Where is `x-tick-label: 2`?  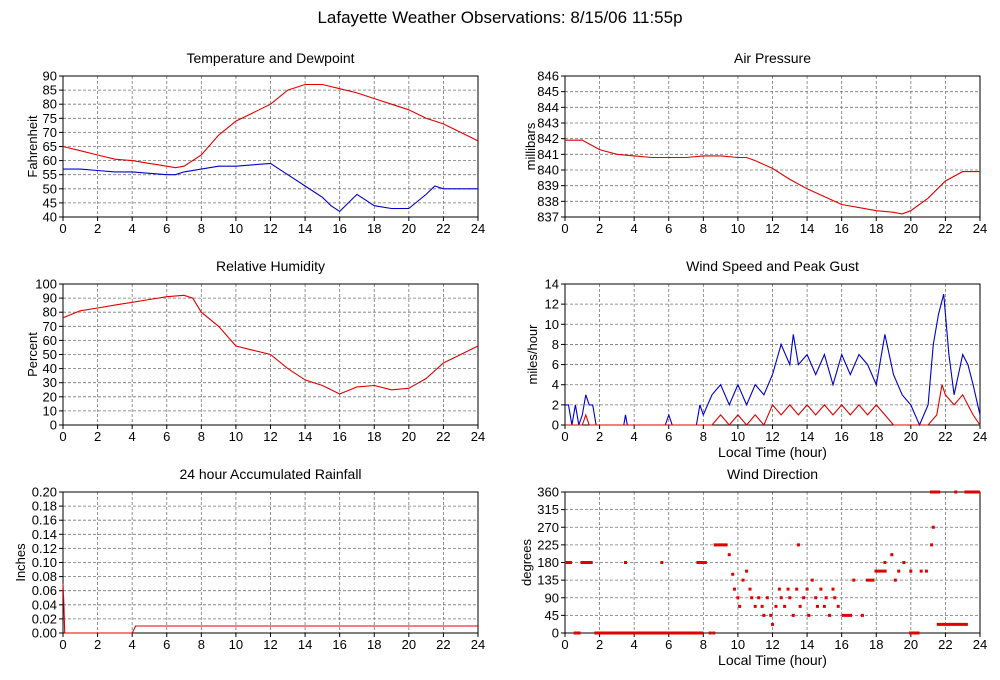 x-tick-label: 2 is located at coordinates (599, 228).